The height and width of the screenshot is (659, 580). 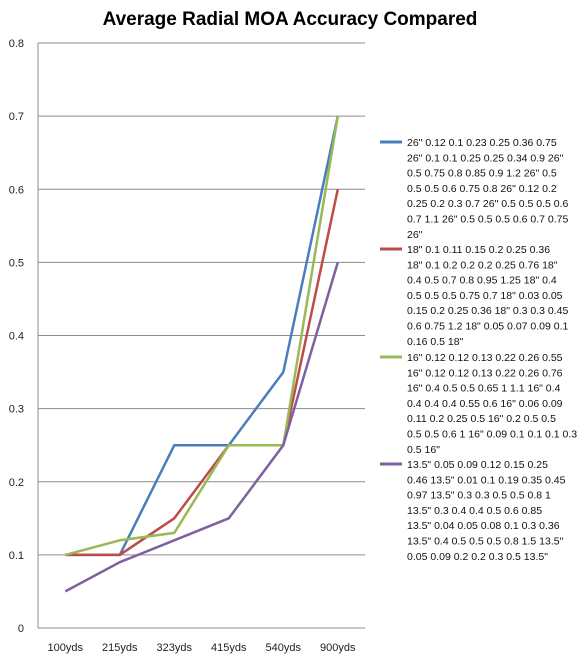 I want to click on legend-label: 0.97 13.5" 0.3 0.3 0.5 0.5 0.8 1, so click(x=479, y=496).